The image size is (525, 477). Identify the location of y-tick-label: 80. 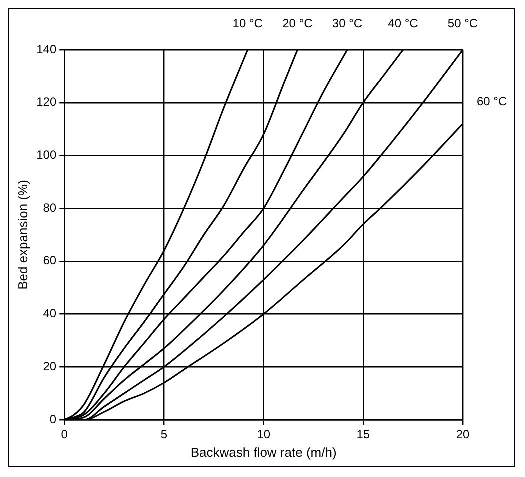
(50, 207).